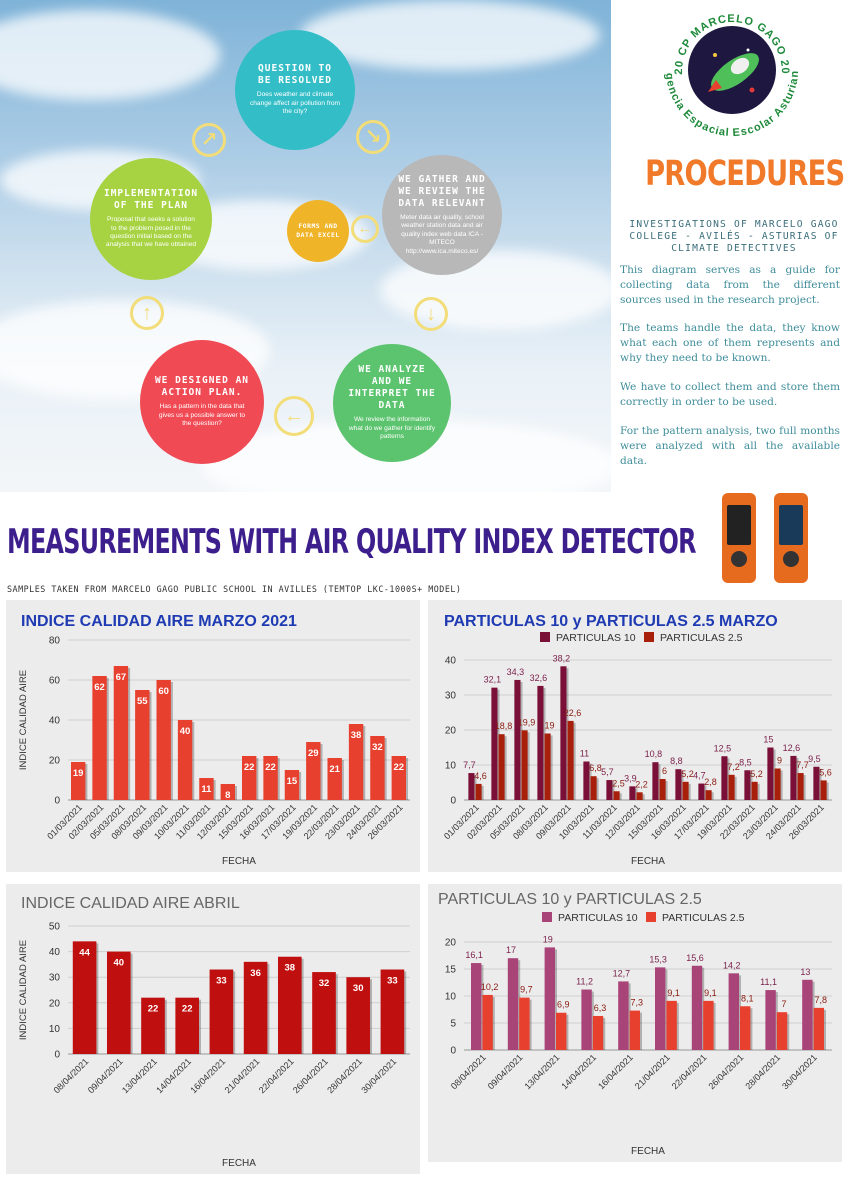  Describe the element at coordinates (453, 1051) in the screenshot. I see `y-tick-label: 0` at that location.